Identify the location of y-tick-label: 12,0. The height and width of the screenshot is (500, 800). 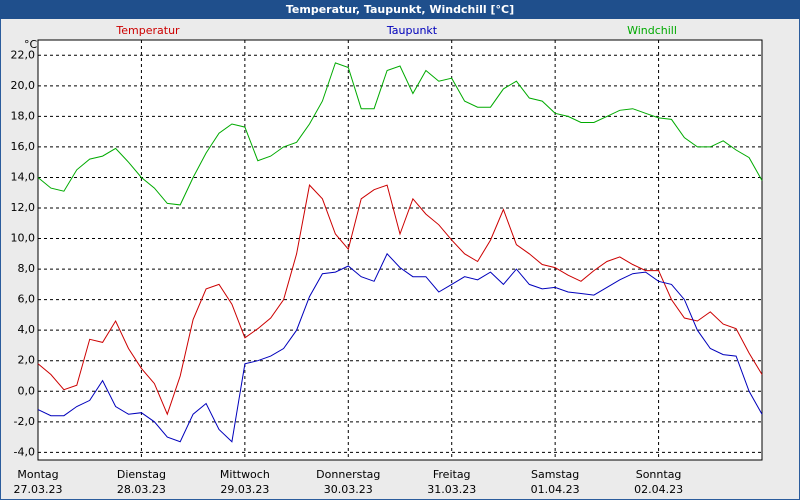
(23, 207).